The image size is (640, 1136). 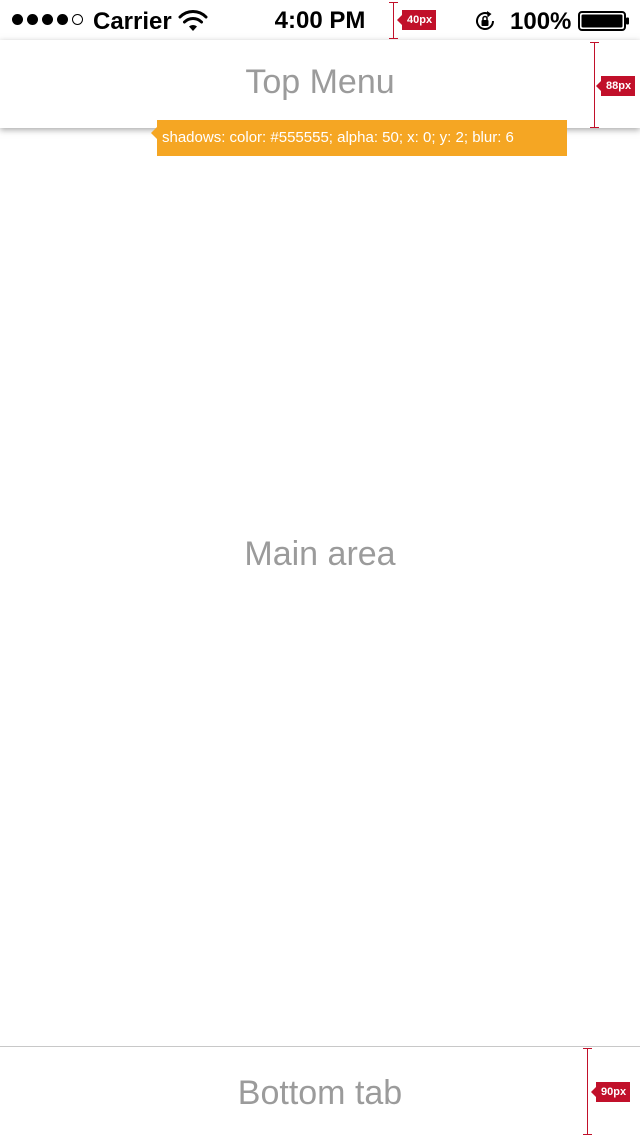 I want to click on signal-icon, so click(x=47, y=19).